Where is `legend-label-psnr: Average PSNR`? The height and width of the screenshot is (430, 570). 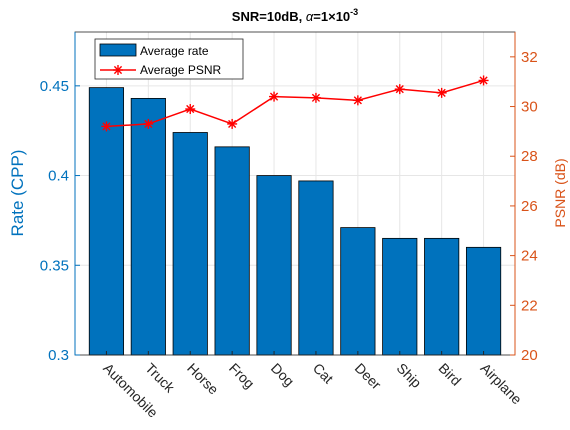
legend-label-psnr: Average PSNR is located at coordinates (180, 70).